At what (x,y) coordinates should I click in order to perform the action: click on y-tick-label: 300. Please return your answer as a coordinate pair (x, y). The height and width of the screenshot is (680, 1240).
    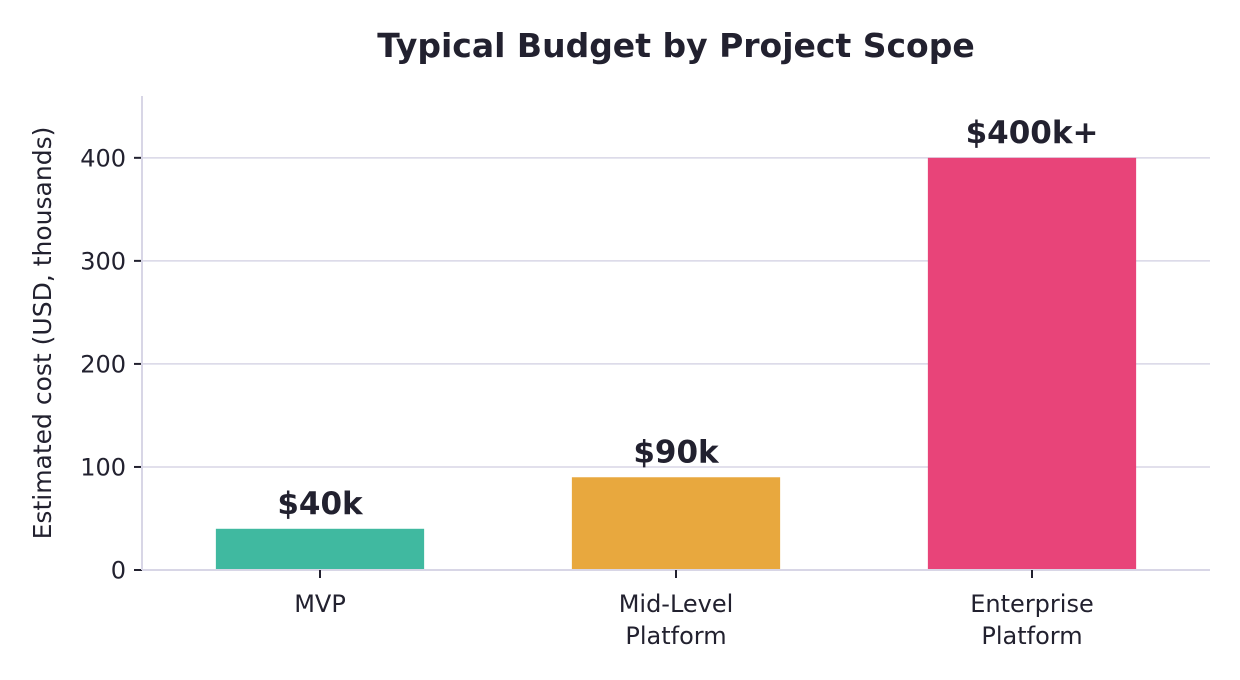
    Looking at the image, I should click on (103, 261).